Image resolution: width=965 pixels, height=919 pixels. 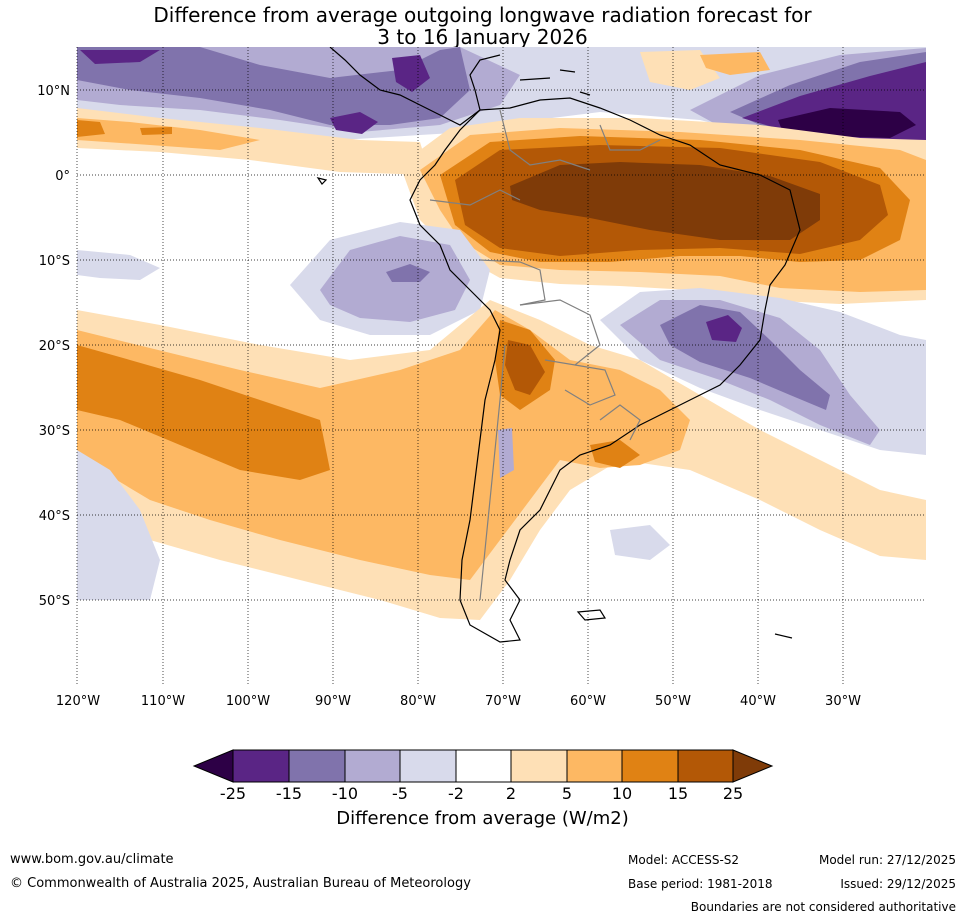 I want to click on lon-label-70w: 70°W, so click(x=503, y=701).